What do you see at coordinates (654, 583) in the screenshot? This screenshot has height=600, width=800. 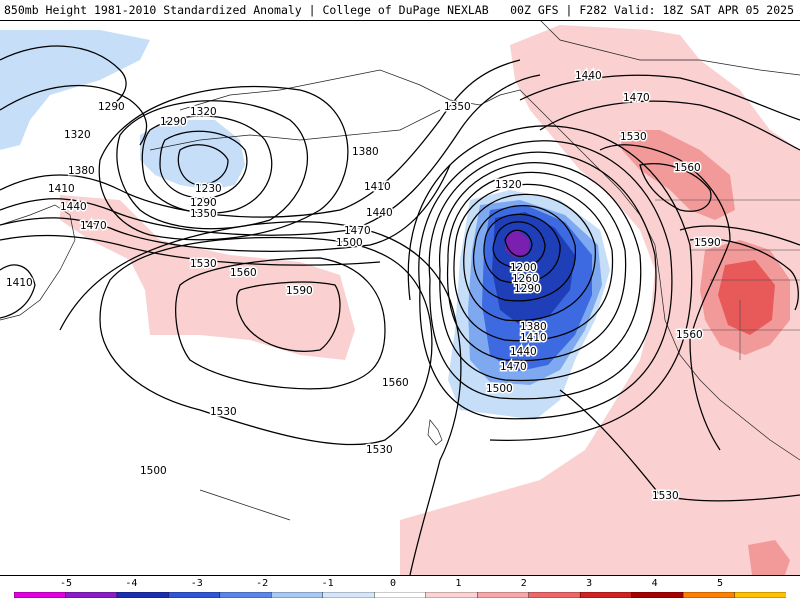 I see `colorbar-tick-label: 4` at bounding box center [654, 583].